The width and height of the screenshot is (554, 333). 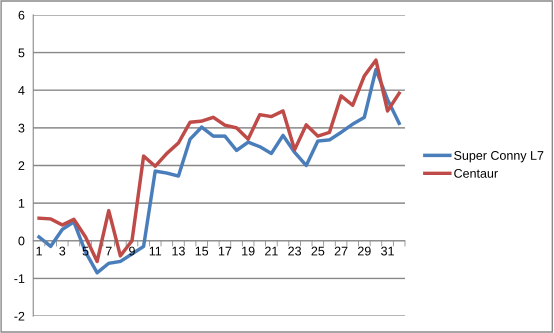 What do you see at coordinates (21, 90) in the screenshot?
I see `y-tick-label: 4` at bounding box center [21, 90].